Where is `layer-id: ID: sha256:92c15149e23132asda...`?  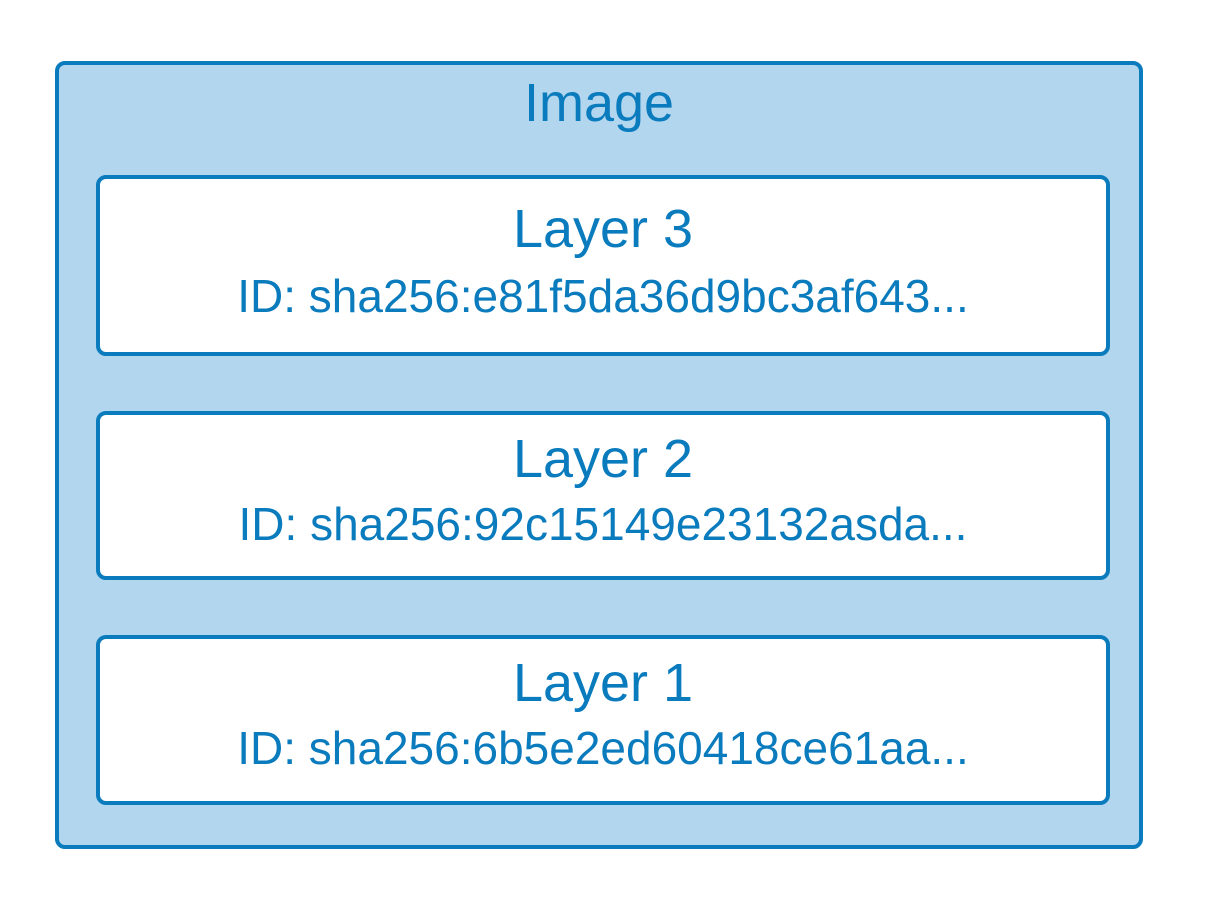
layer-id: ID: sha256:92c15149e23132asda... is located at coordinates (603, 524).